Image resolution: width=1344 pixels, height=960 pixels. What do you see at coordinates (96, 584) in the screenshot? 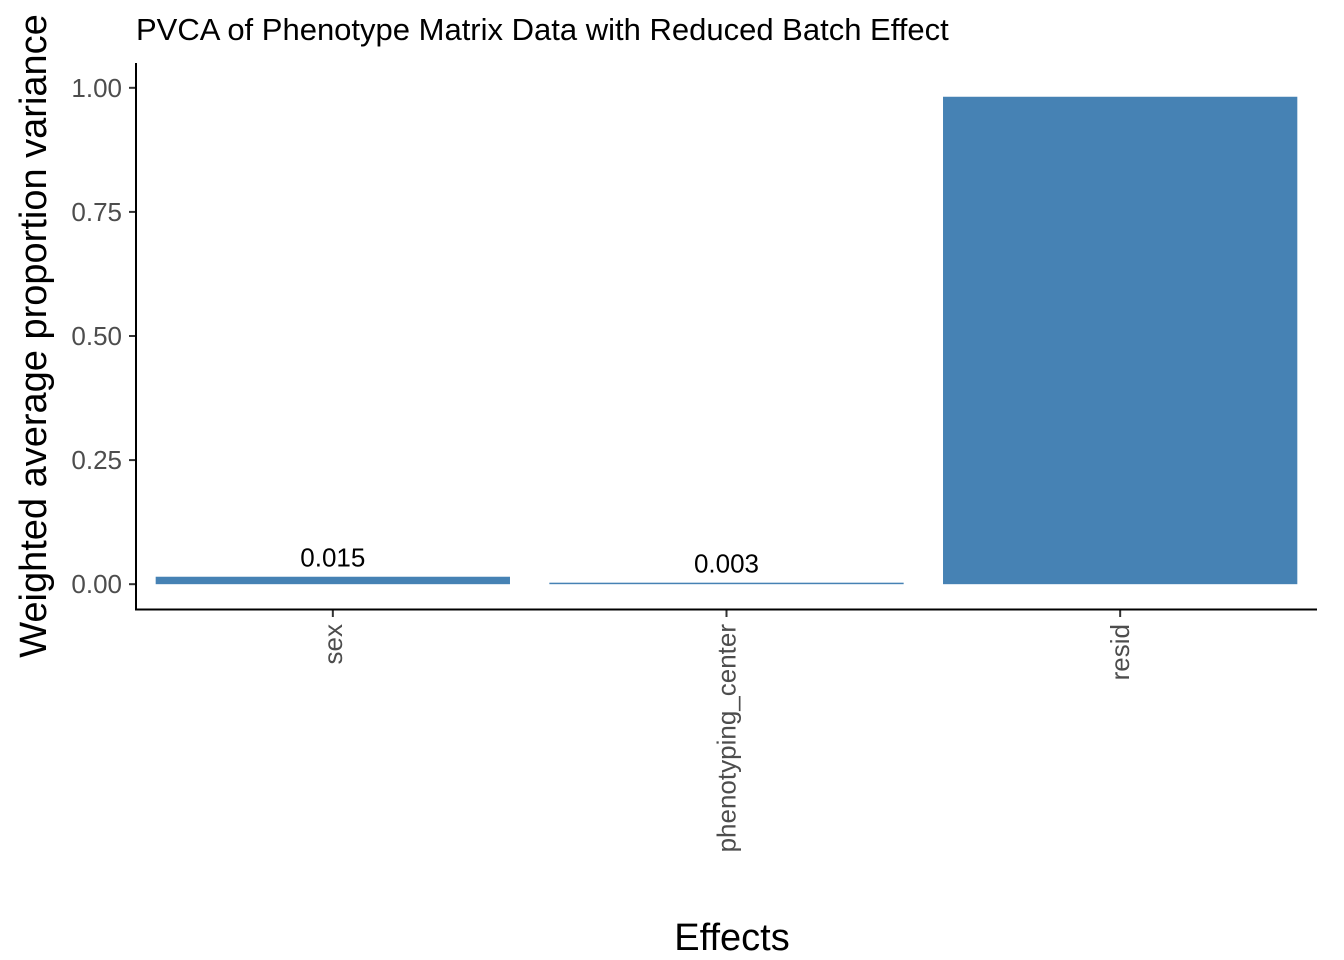
I see `y-tick-label: 0.00` at bounding box center [96, 584].